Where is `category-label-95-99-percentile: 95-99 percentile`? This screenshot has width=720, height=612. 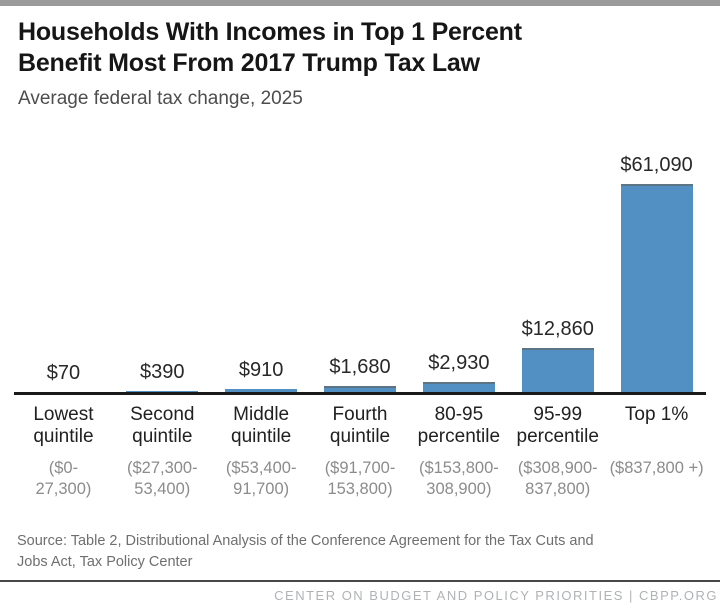 category-label-95-99-percentile: 95-99 percentile is located at coordinates (557, 425).